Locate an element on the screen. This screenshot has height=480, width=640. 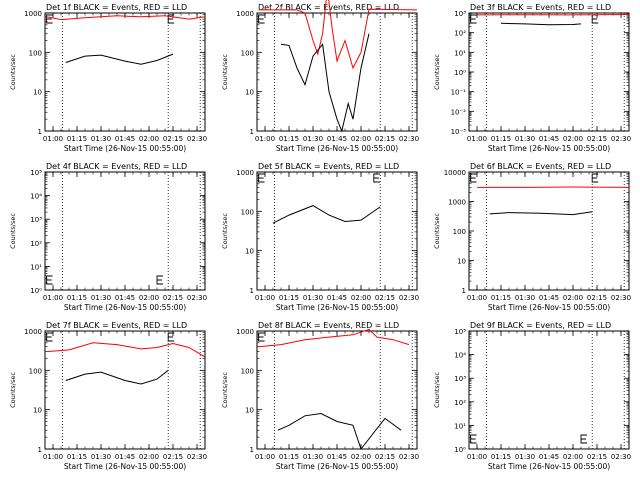
panel-title: Det 1f BLACK = Events, RED = LLD is located at coordinates (116, 7).